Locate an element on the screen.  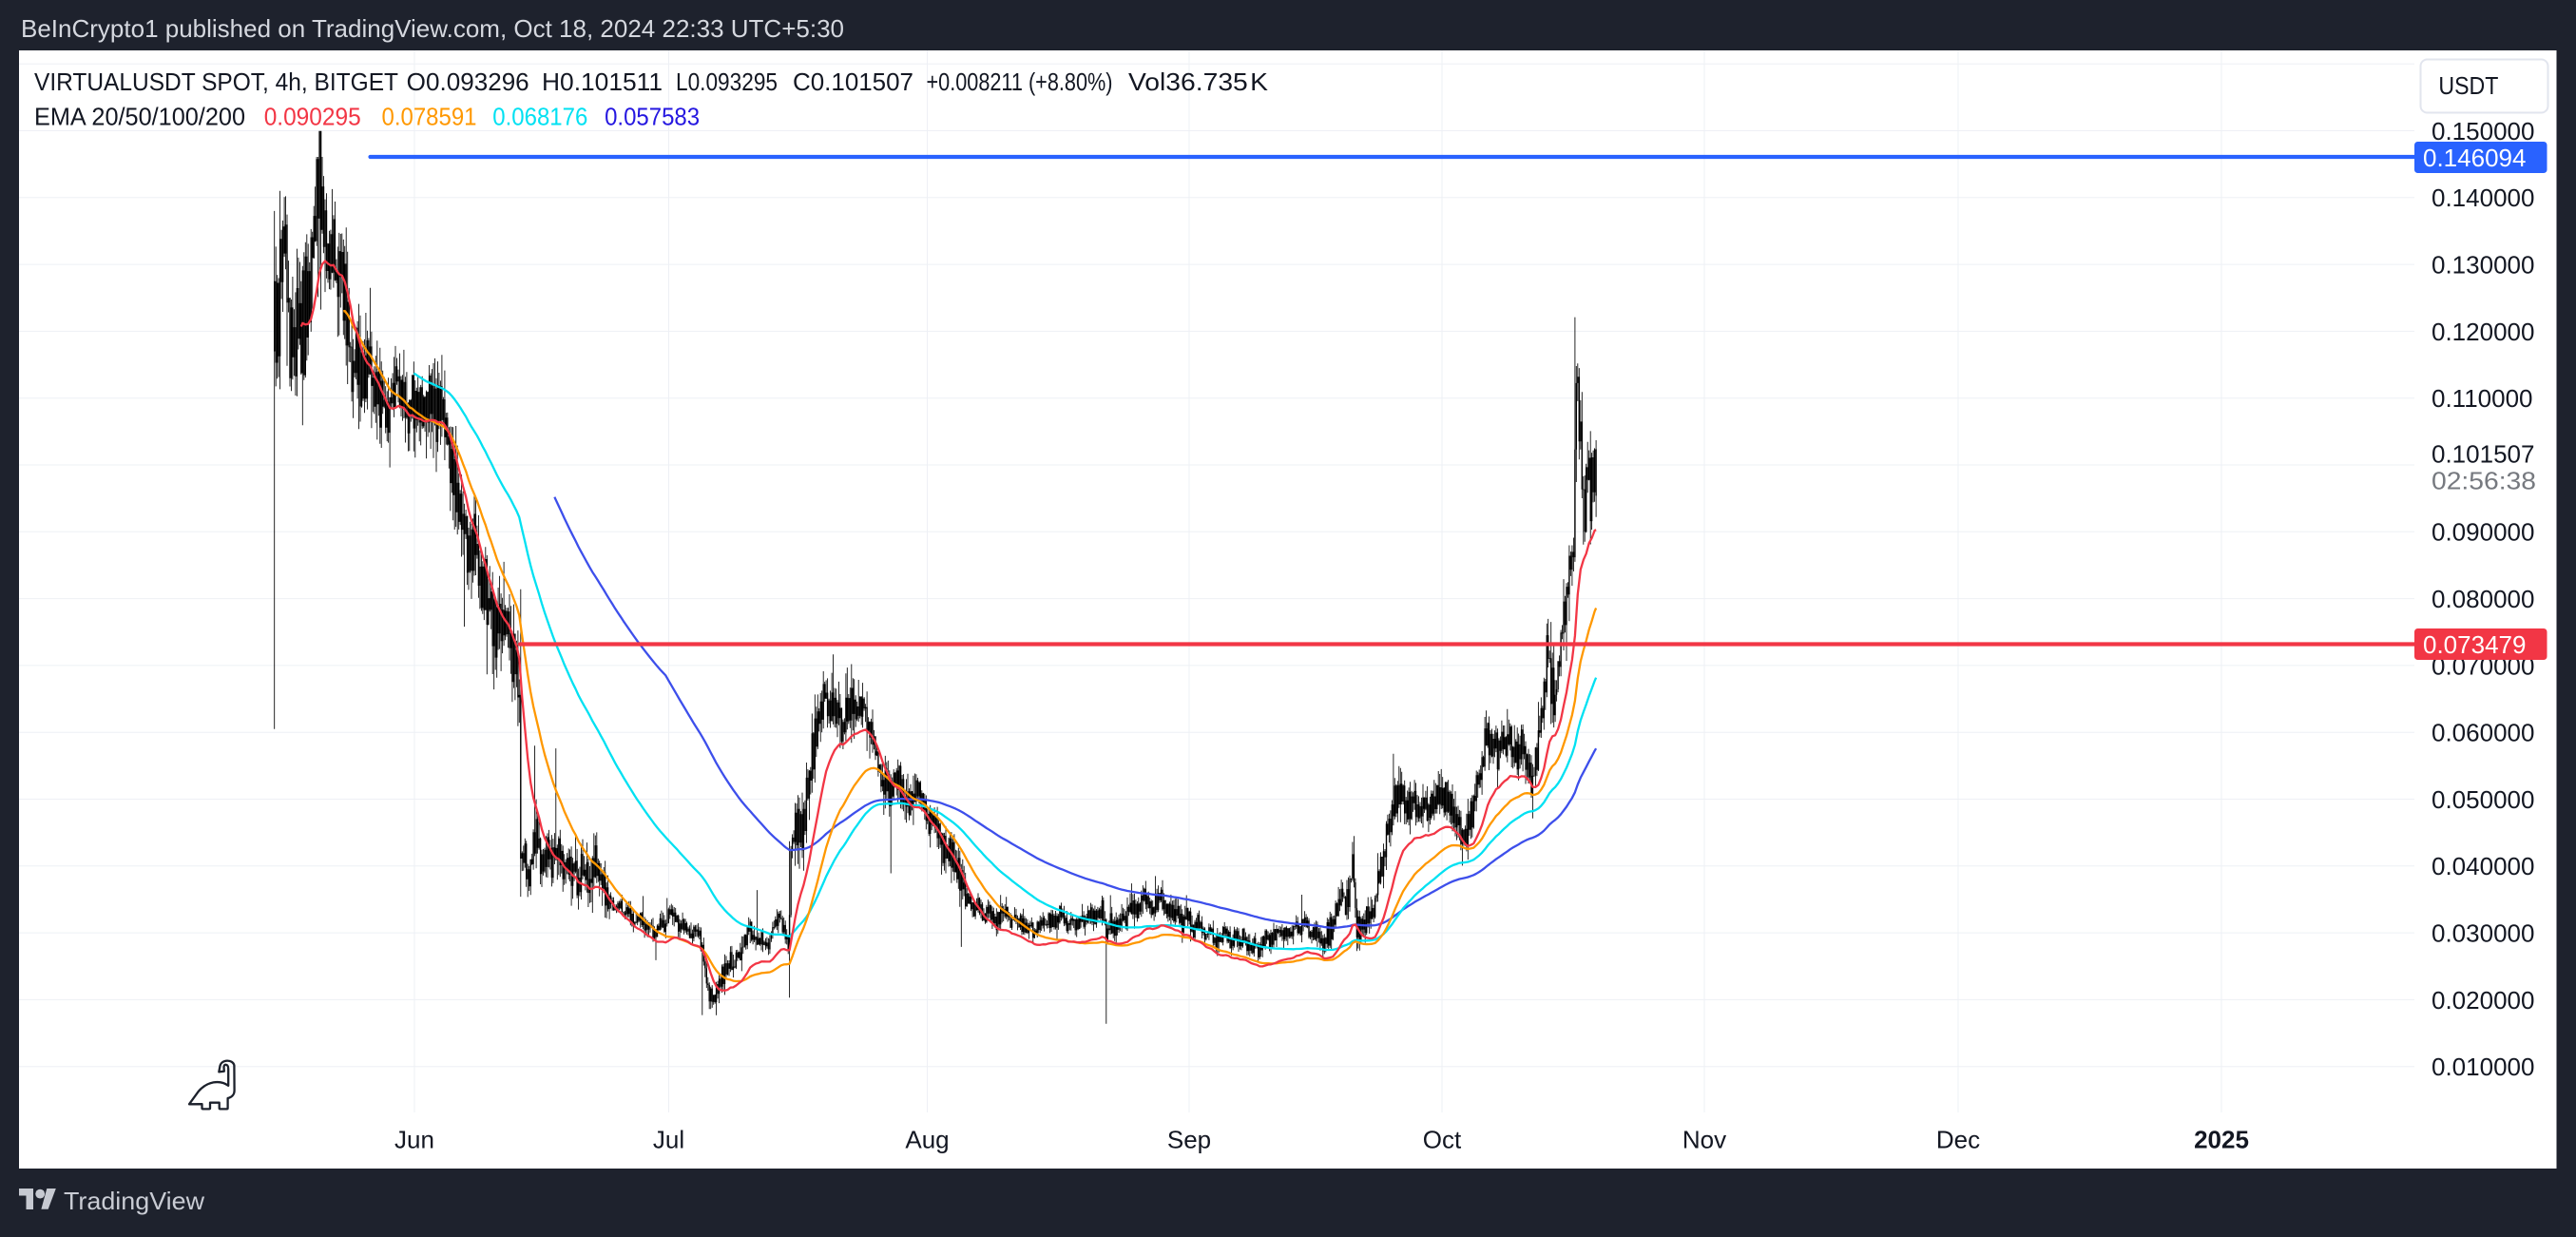
svg-text: 0.150000 is located at coordinates (2483, 131).